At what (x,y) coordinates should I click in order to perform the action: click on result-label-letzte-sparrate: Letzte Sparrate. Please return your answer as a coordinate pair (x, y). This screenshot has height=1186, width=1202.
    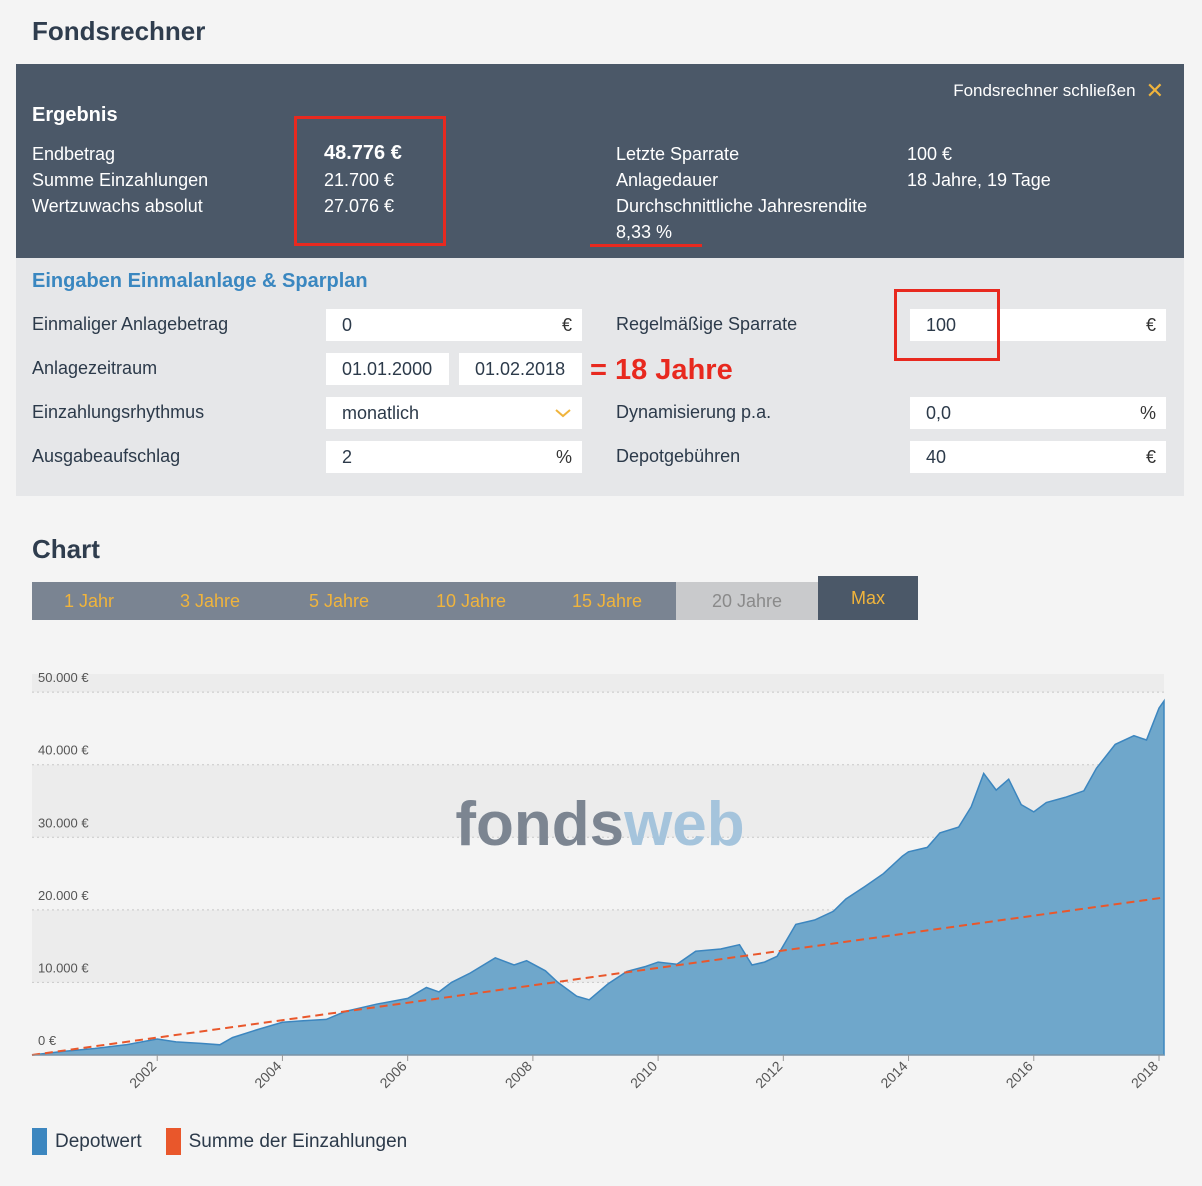
    Looking at the image, I should click on (678, 154).